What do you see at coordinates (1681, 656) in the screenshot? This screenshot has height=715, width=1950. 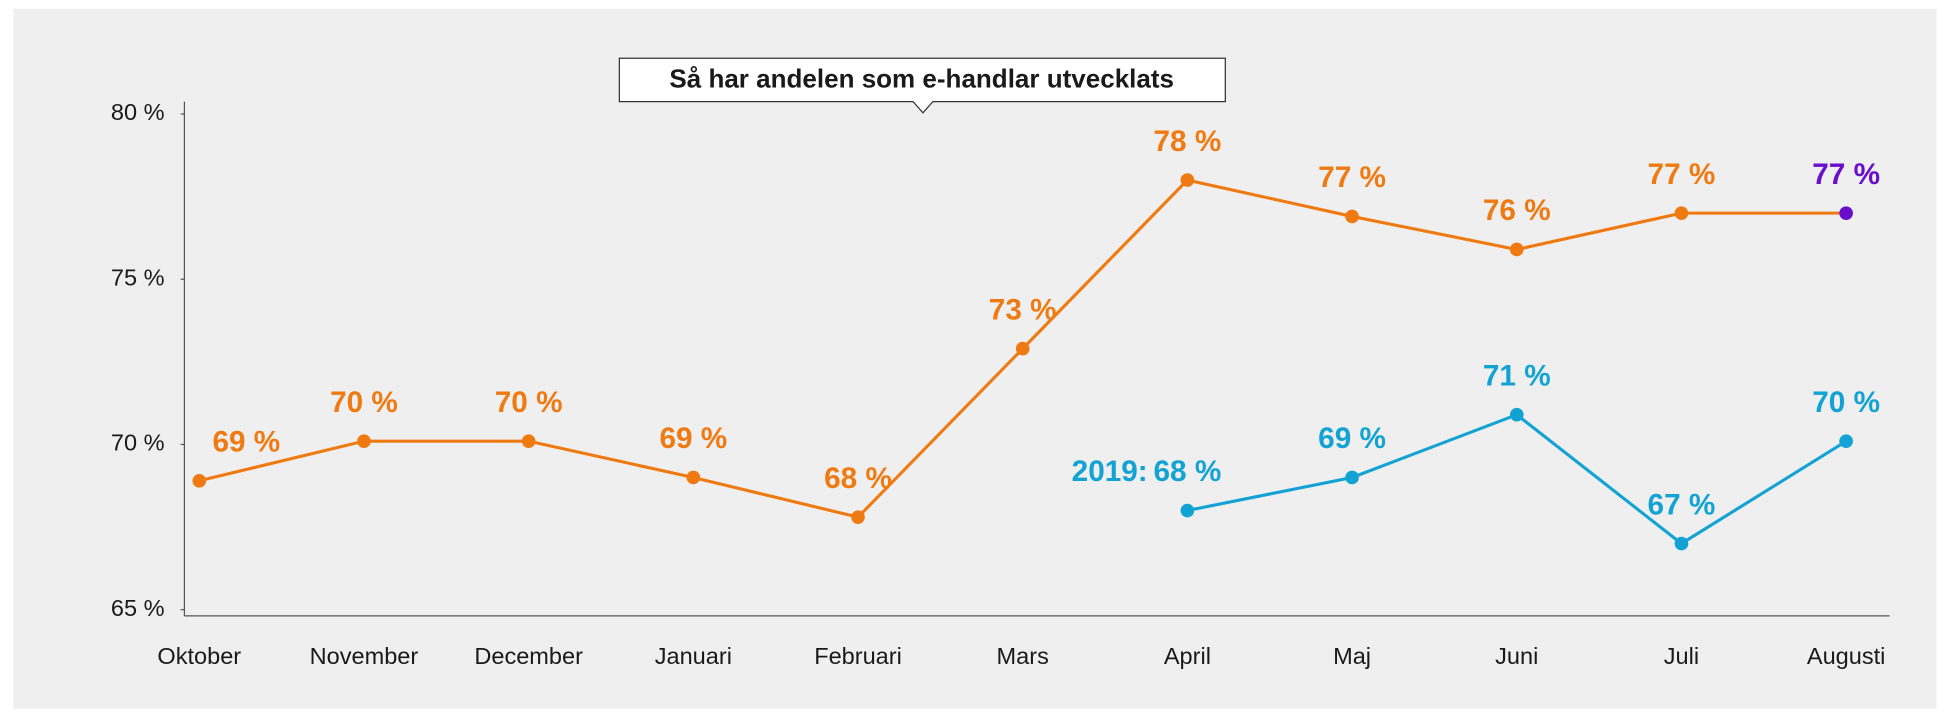 I see `x-tick-label: Juli` at bounding box center [1681, 656].